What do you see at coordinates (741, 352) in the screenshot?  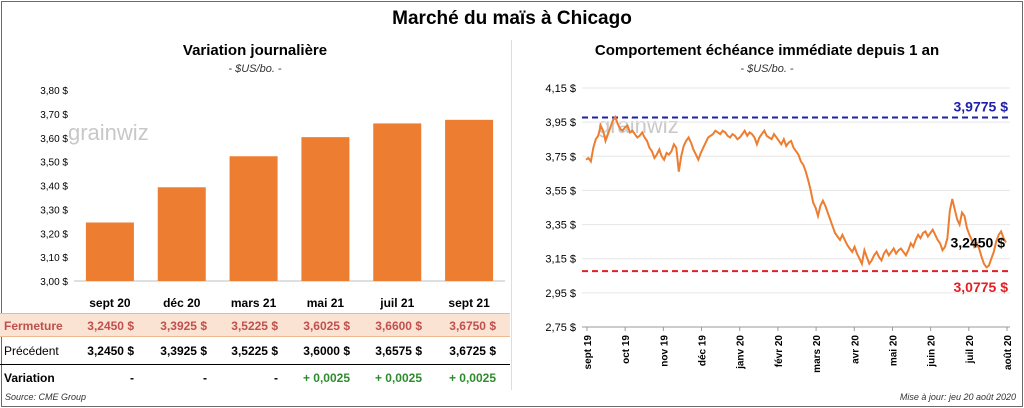 I see `x-tick-label: janv 20` at bounding box center [741, 352].